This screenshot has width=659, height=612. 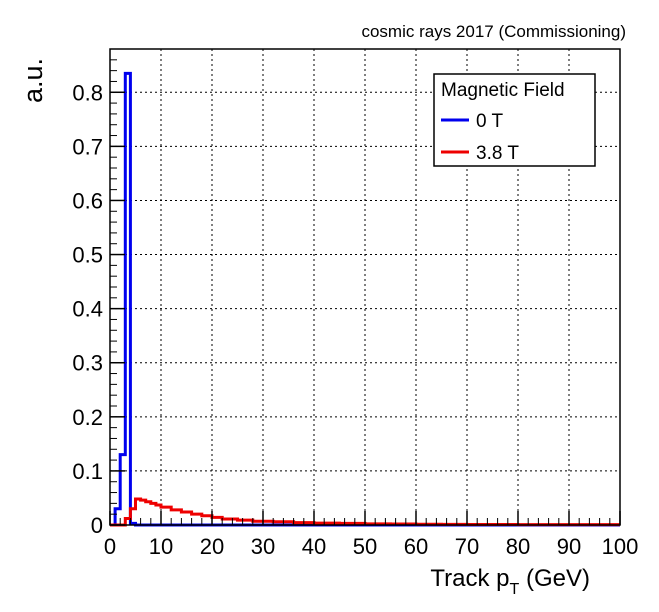 I want to click on x-tick-label: 70, so click(x=467, y=546).